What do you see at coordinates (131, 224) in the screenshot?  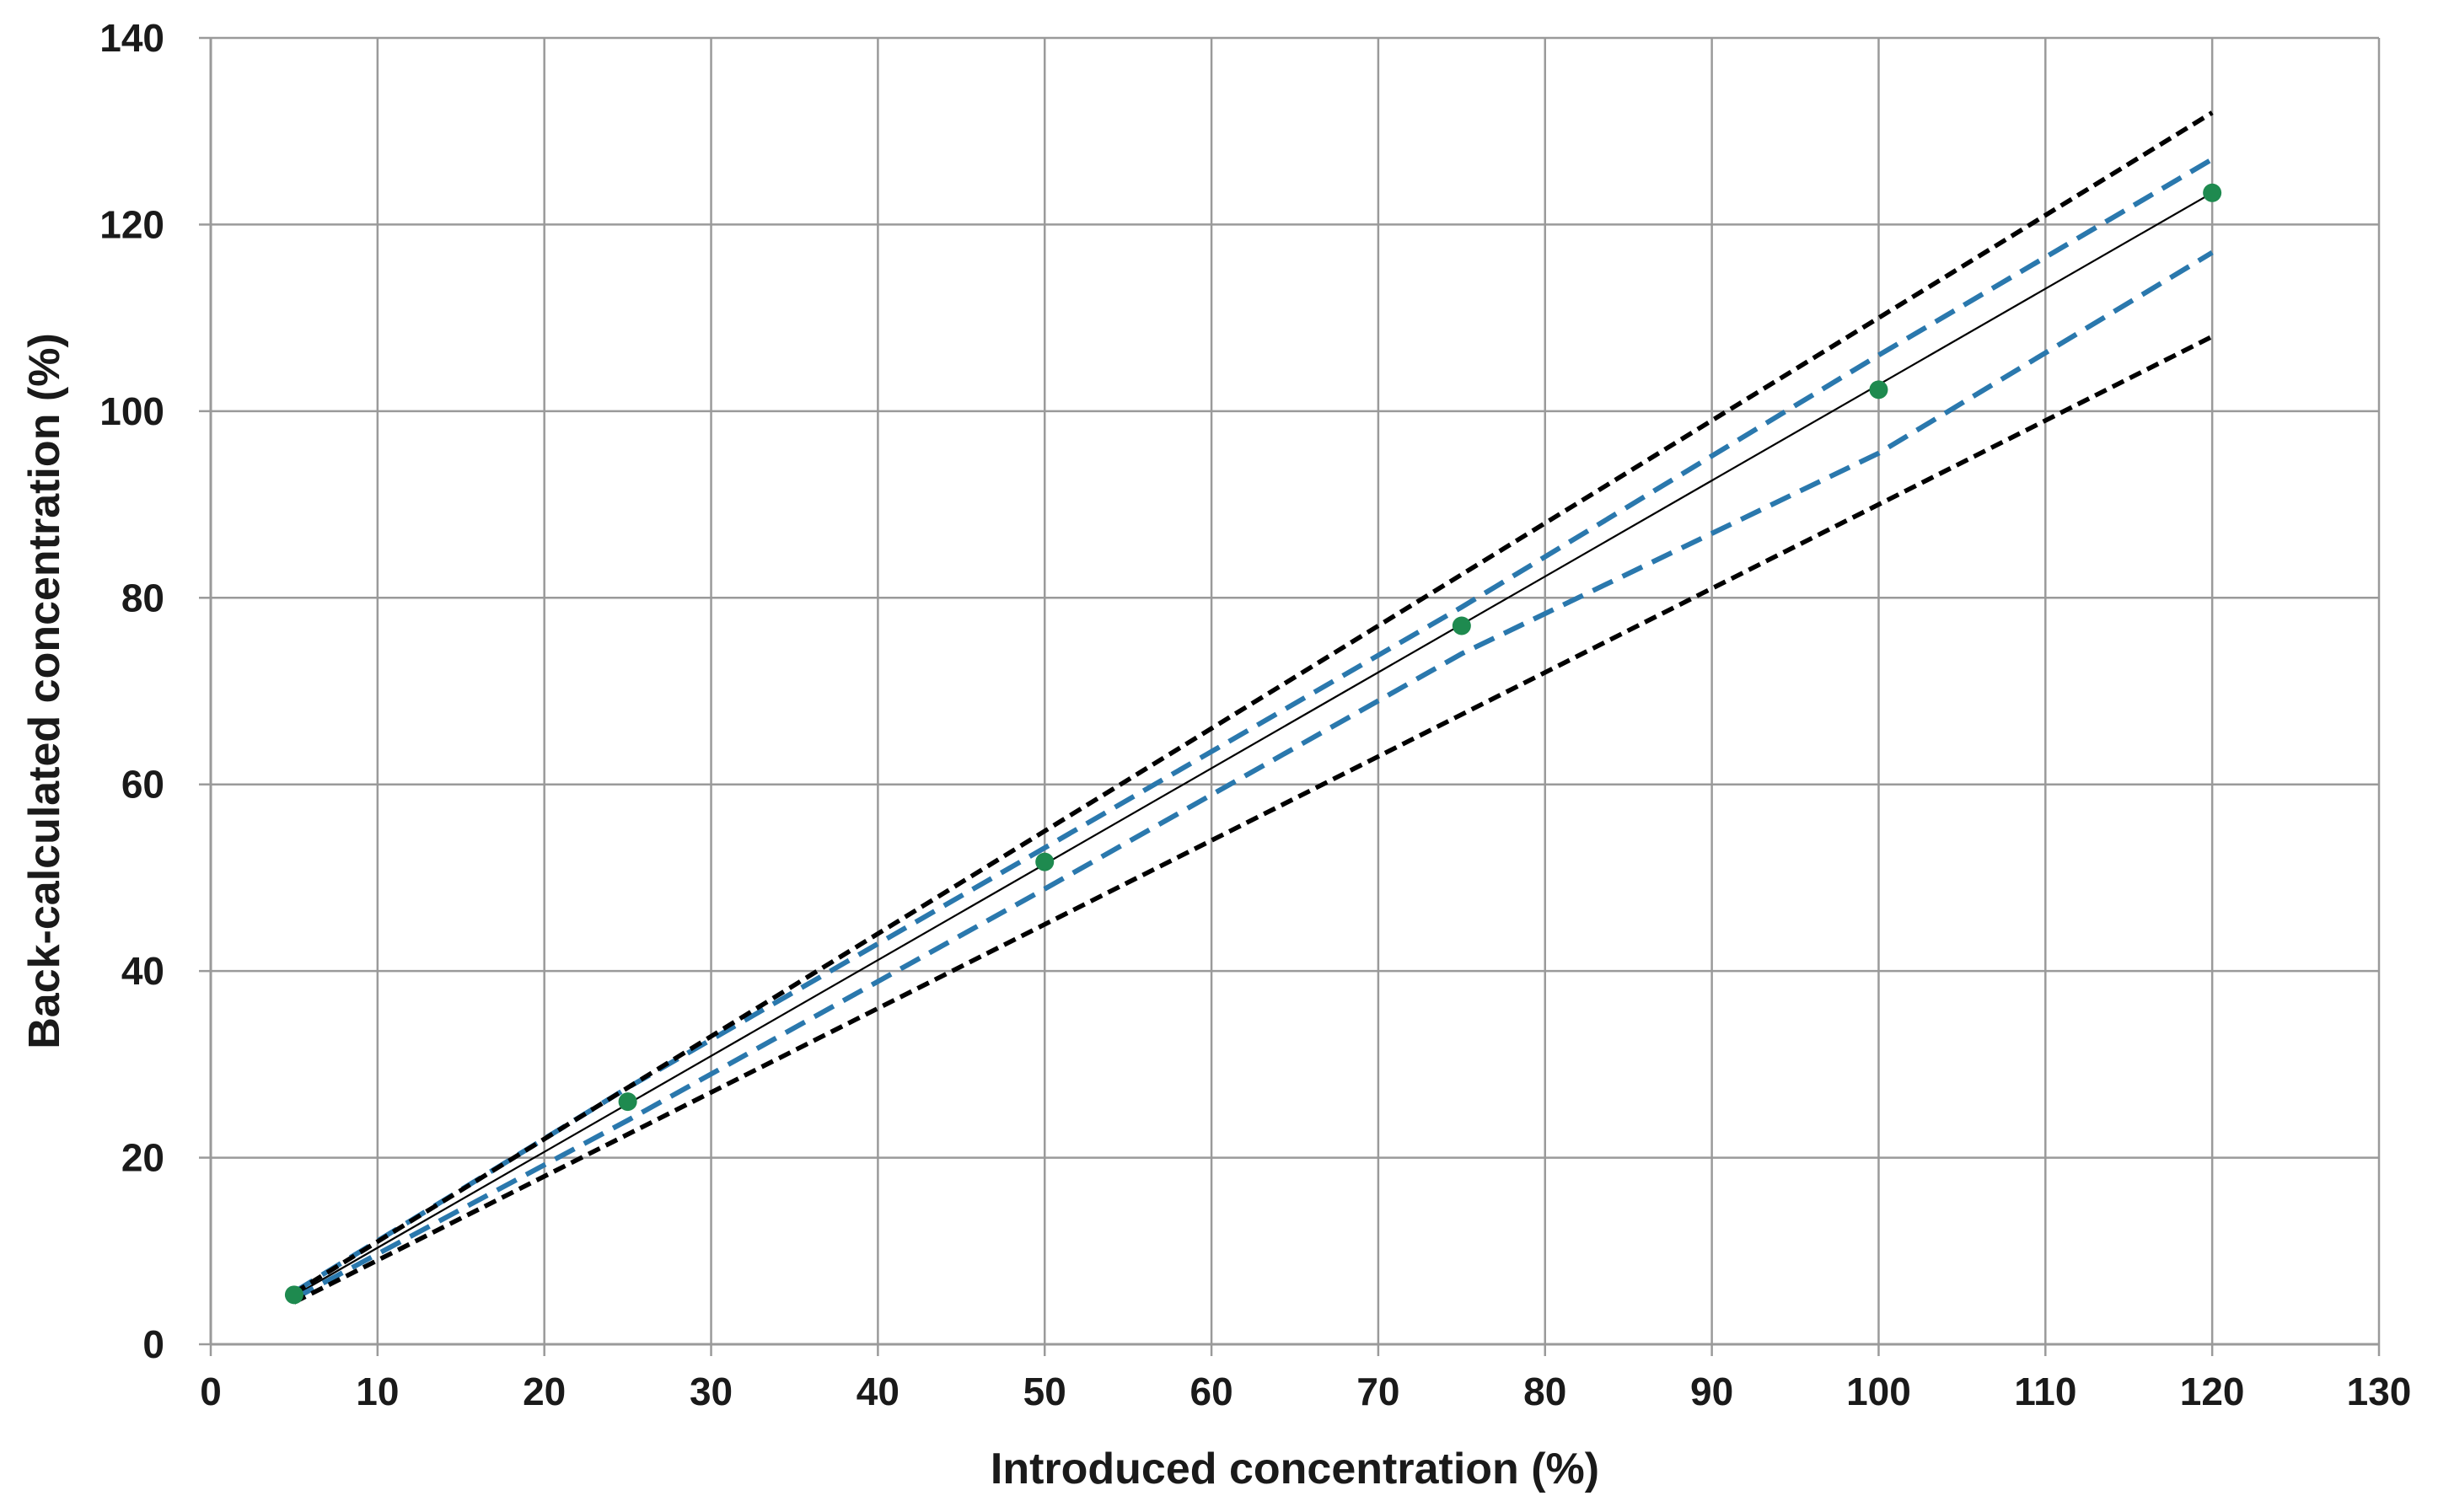 I see `y-tick-label: 120` at bounding box center [131, 224].